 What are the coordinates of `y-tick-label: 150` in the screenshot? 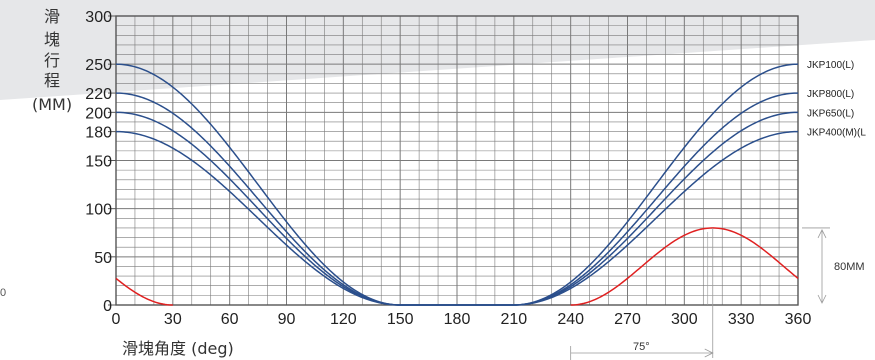 It's located at (98, 162).